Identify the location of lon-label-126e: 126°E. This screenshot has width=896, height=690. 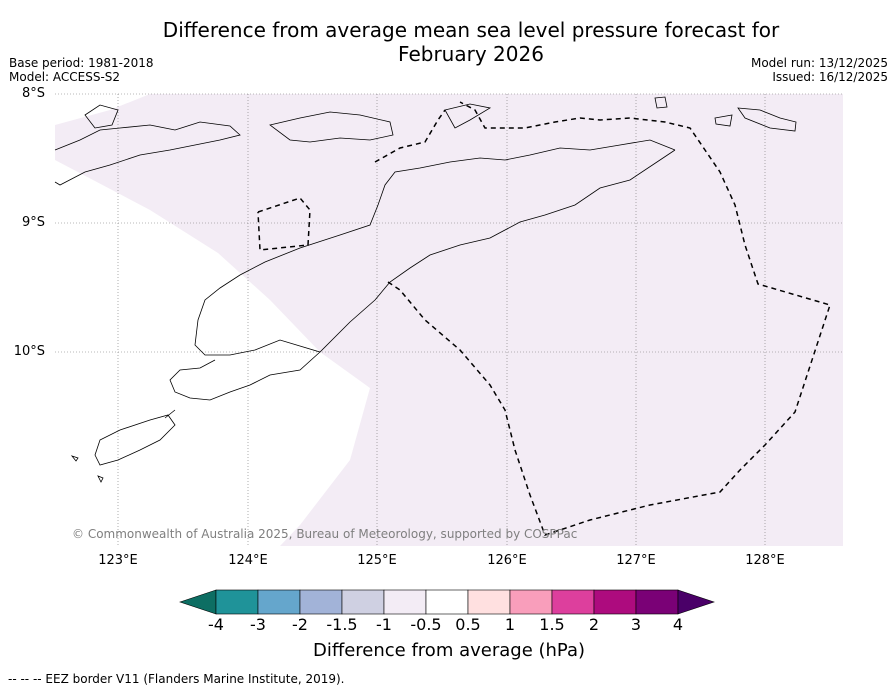
(507, 560).